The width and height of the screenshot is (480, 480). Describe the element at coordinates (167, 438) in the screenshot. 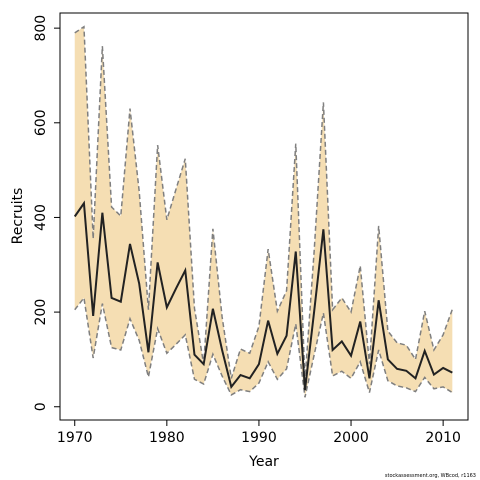

I see `x-tick-label: 1980` at that location.